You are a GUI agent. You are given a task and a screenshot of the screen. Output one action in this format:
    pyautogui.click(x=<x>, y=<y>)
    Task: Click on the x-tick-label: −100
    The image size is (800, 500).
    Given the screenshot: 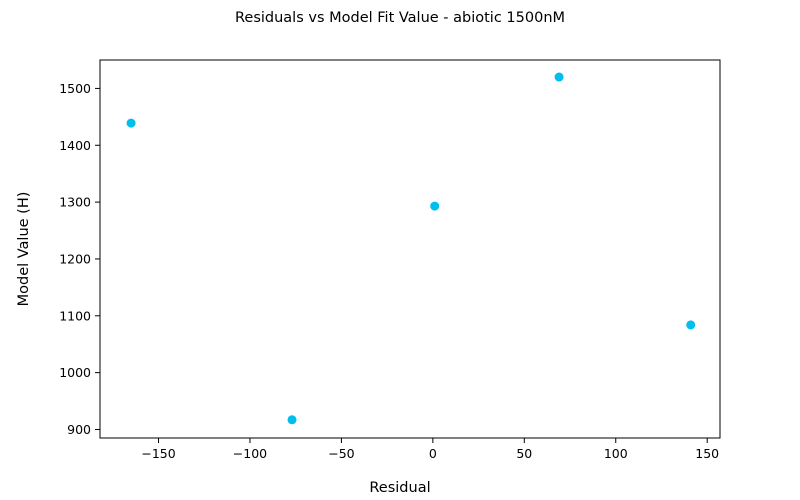 What is the action you would take?
    pyautogui.click(x=250, y=453)
    